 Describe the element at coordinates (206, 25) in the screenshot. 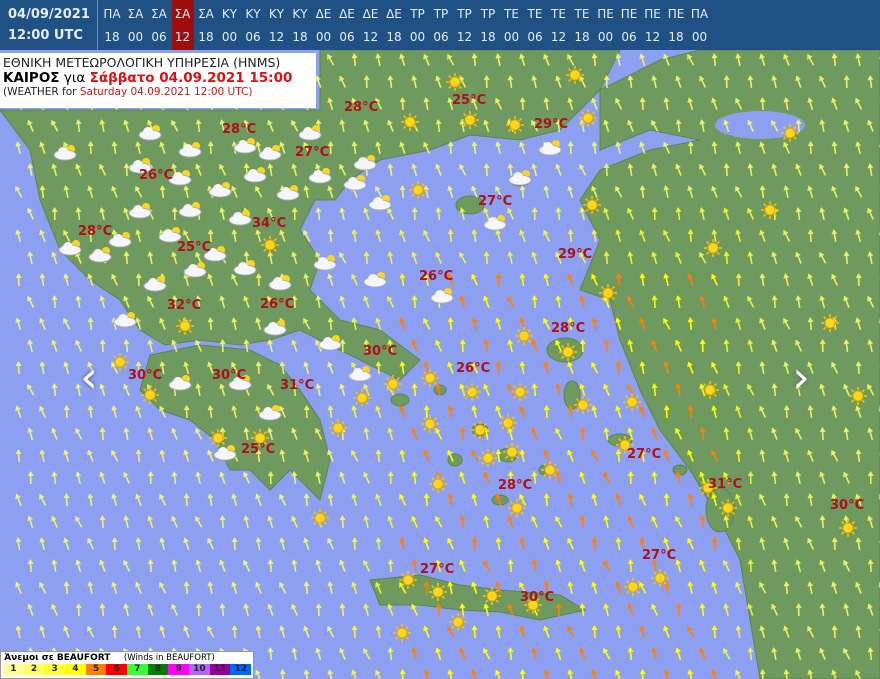

I see `time-slot: ΣΑ 18` at that location.